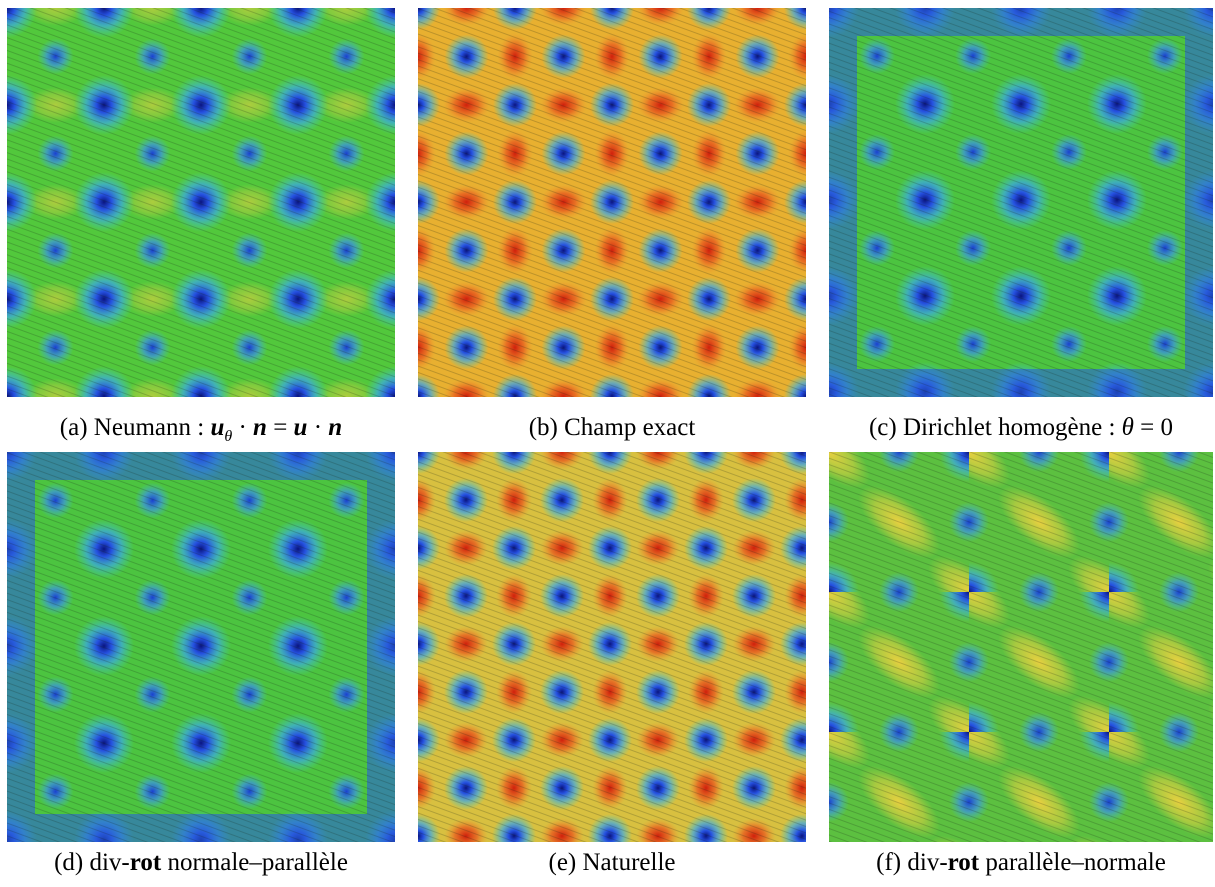 The image size is (1215, 887). Describe the element at coordinates (280, 427) in the screenshot. I see `caption-math: =` at that location.